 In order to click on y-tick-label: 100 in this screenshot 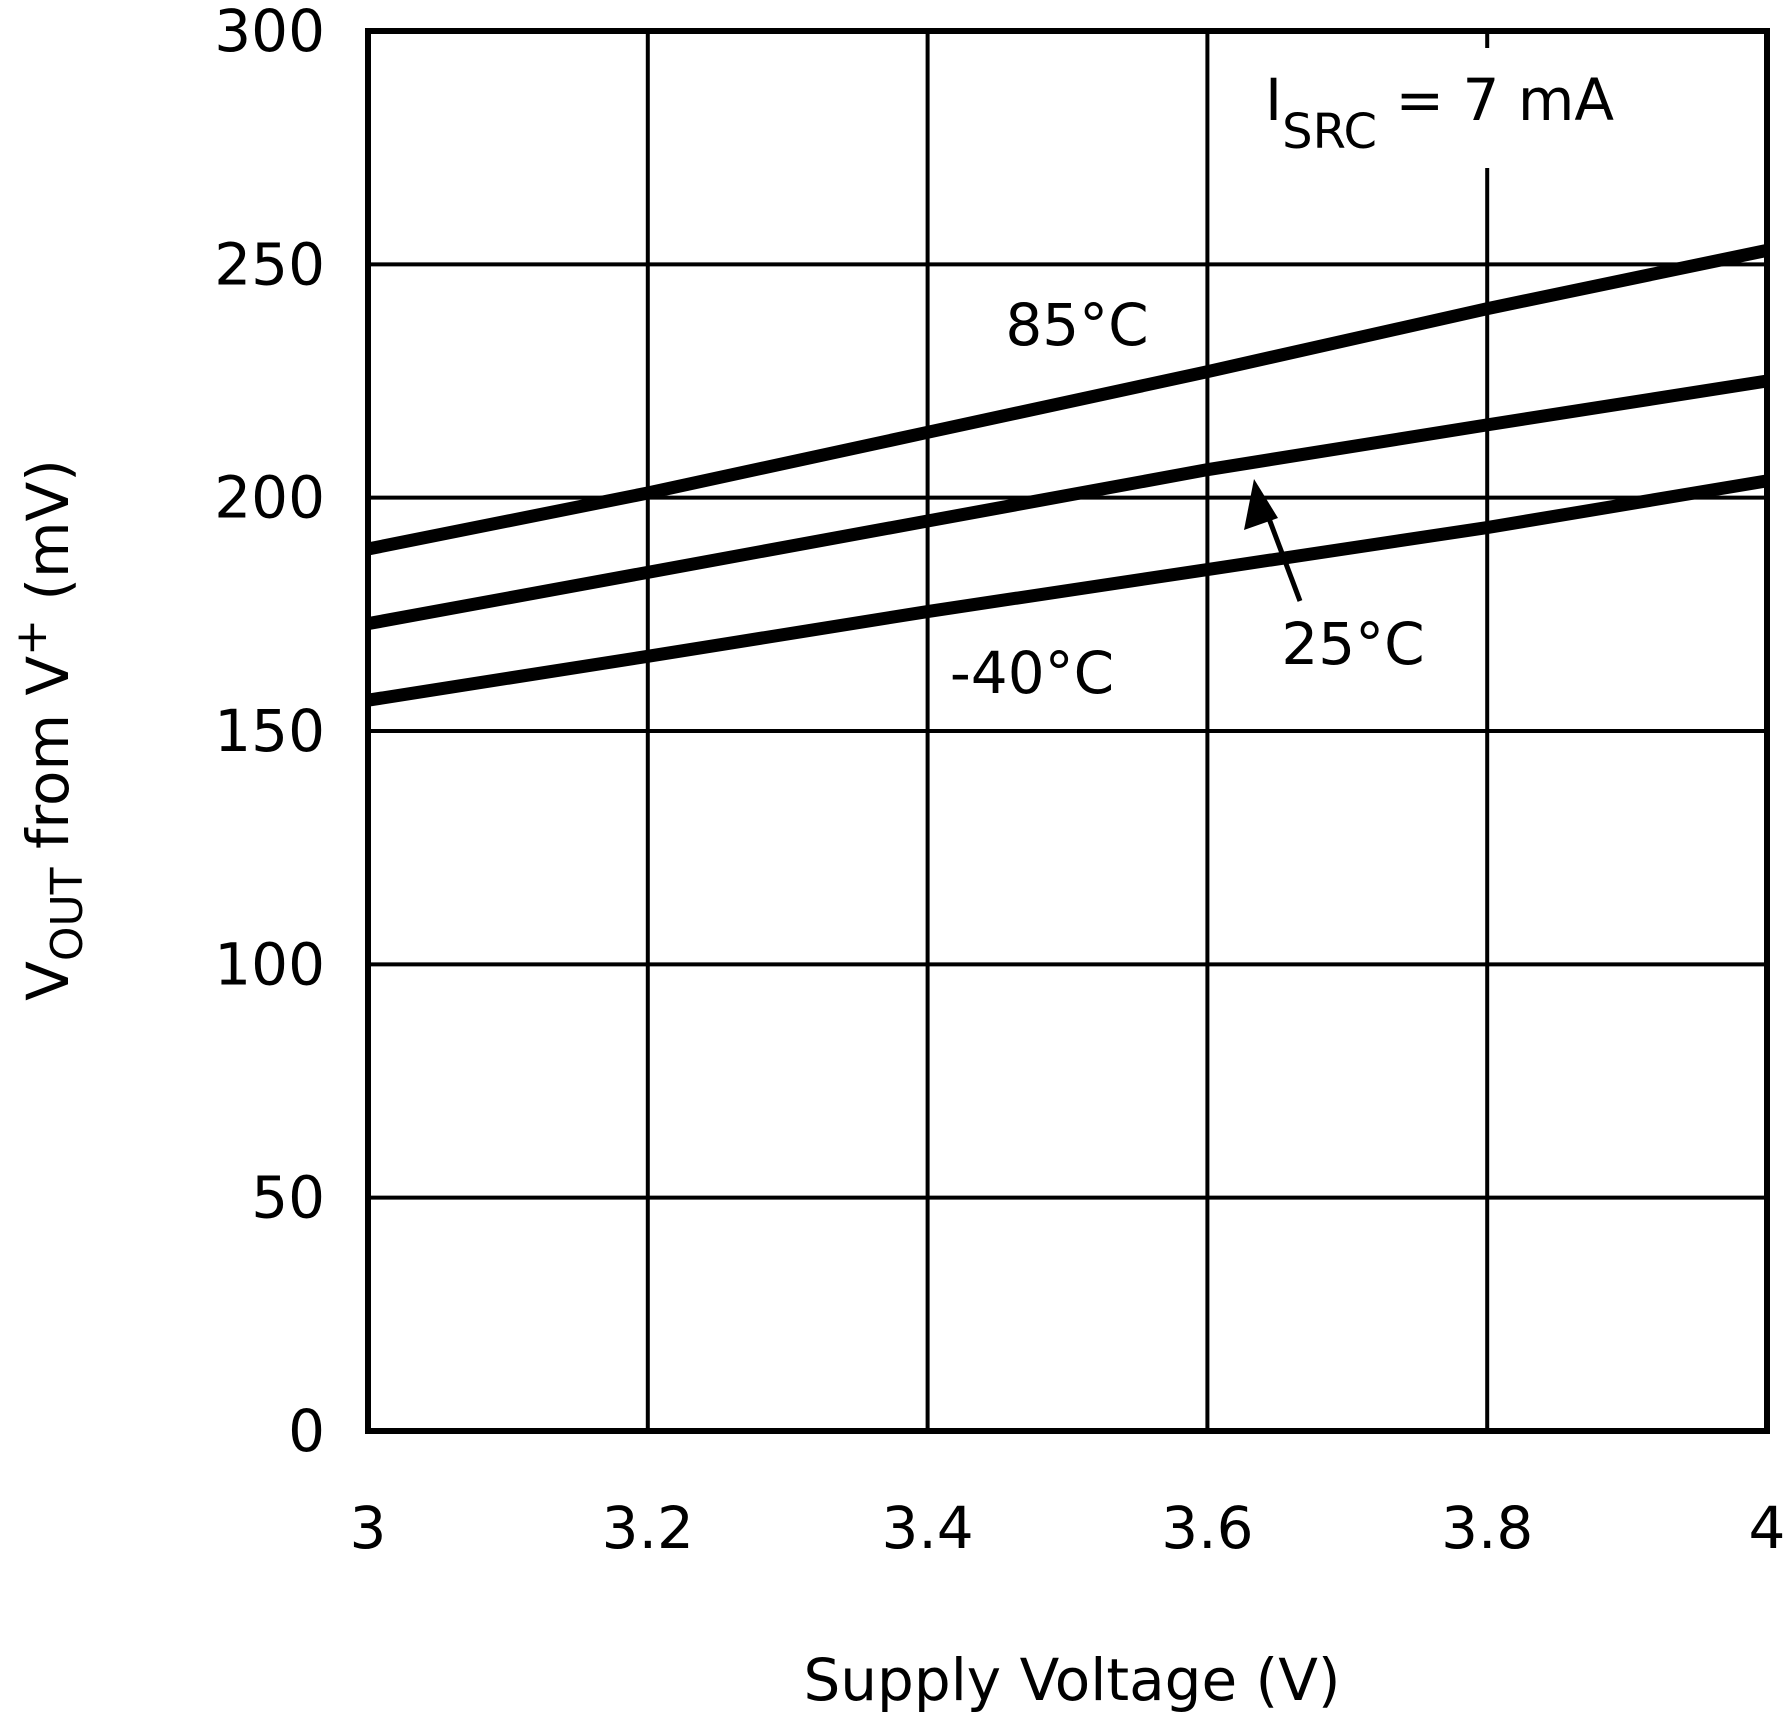, I will do `click(269, 964)`.